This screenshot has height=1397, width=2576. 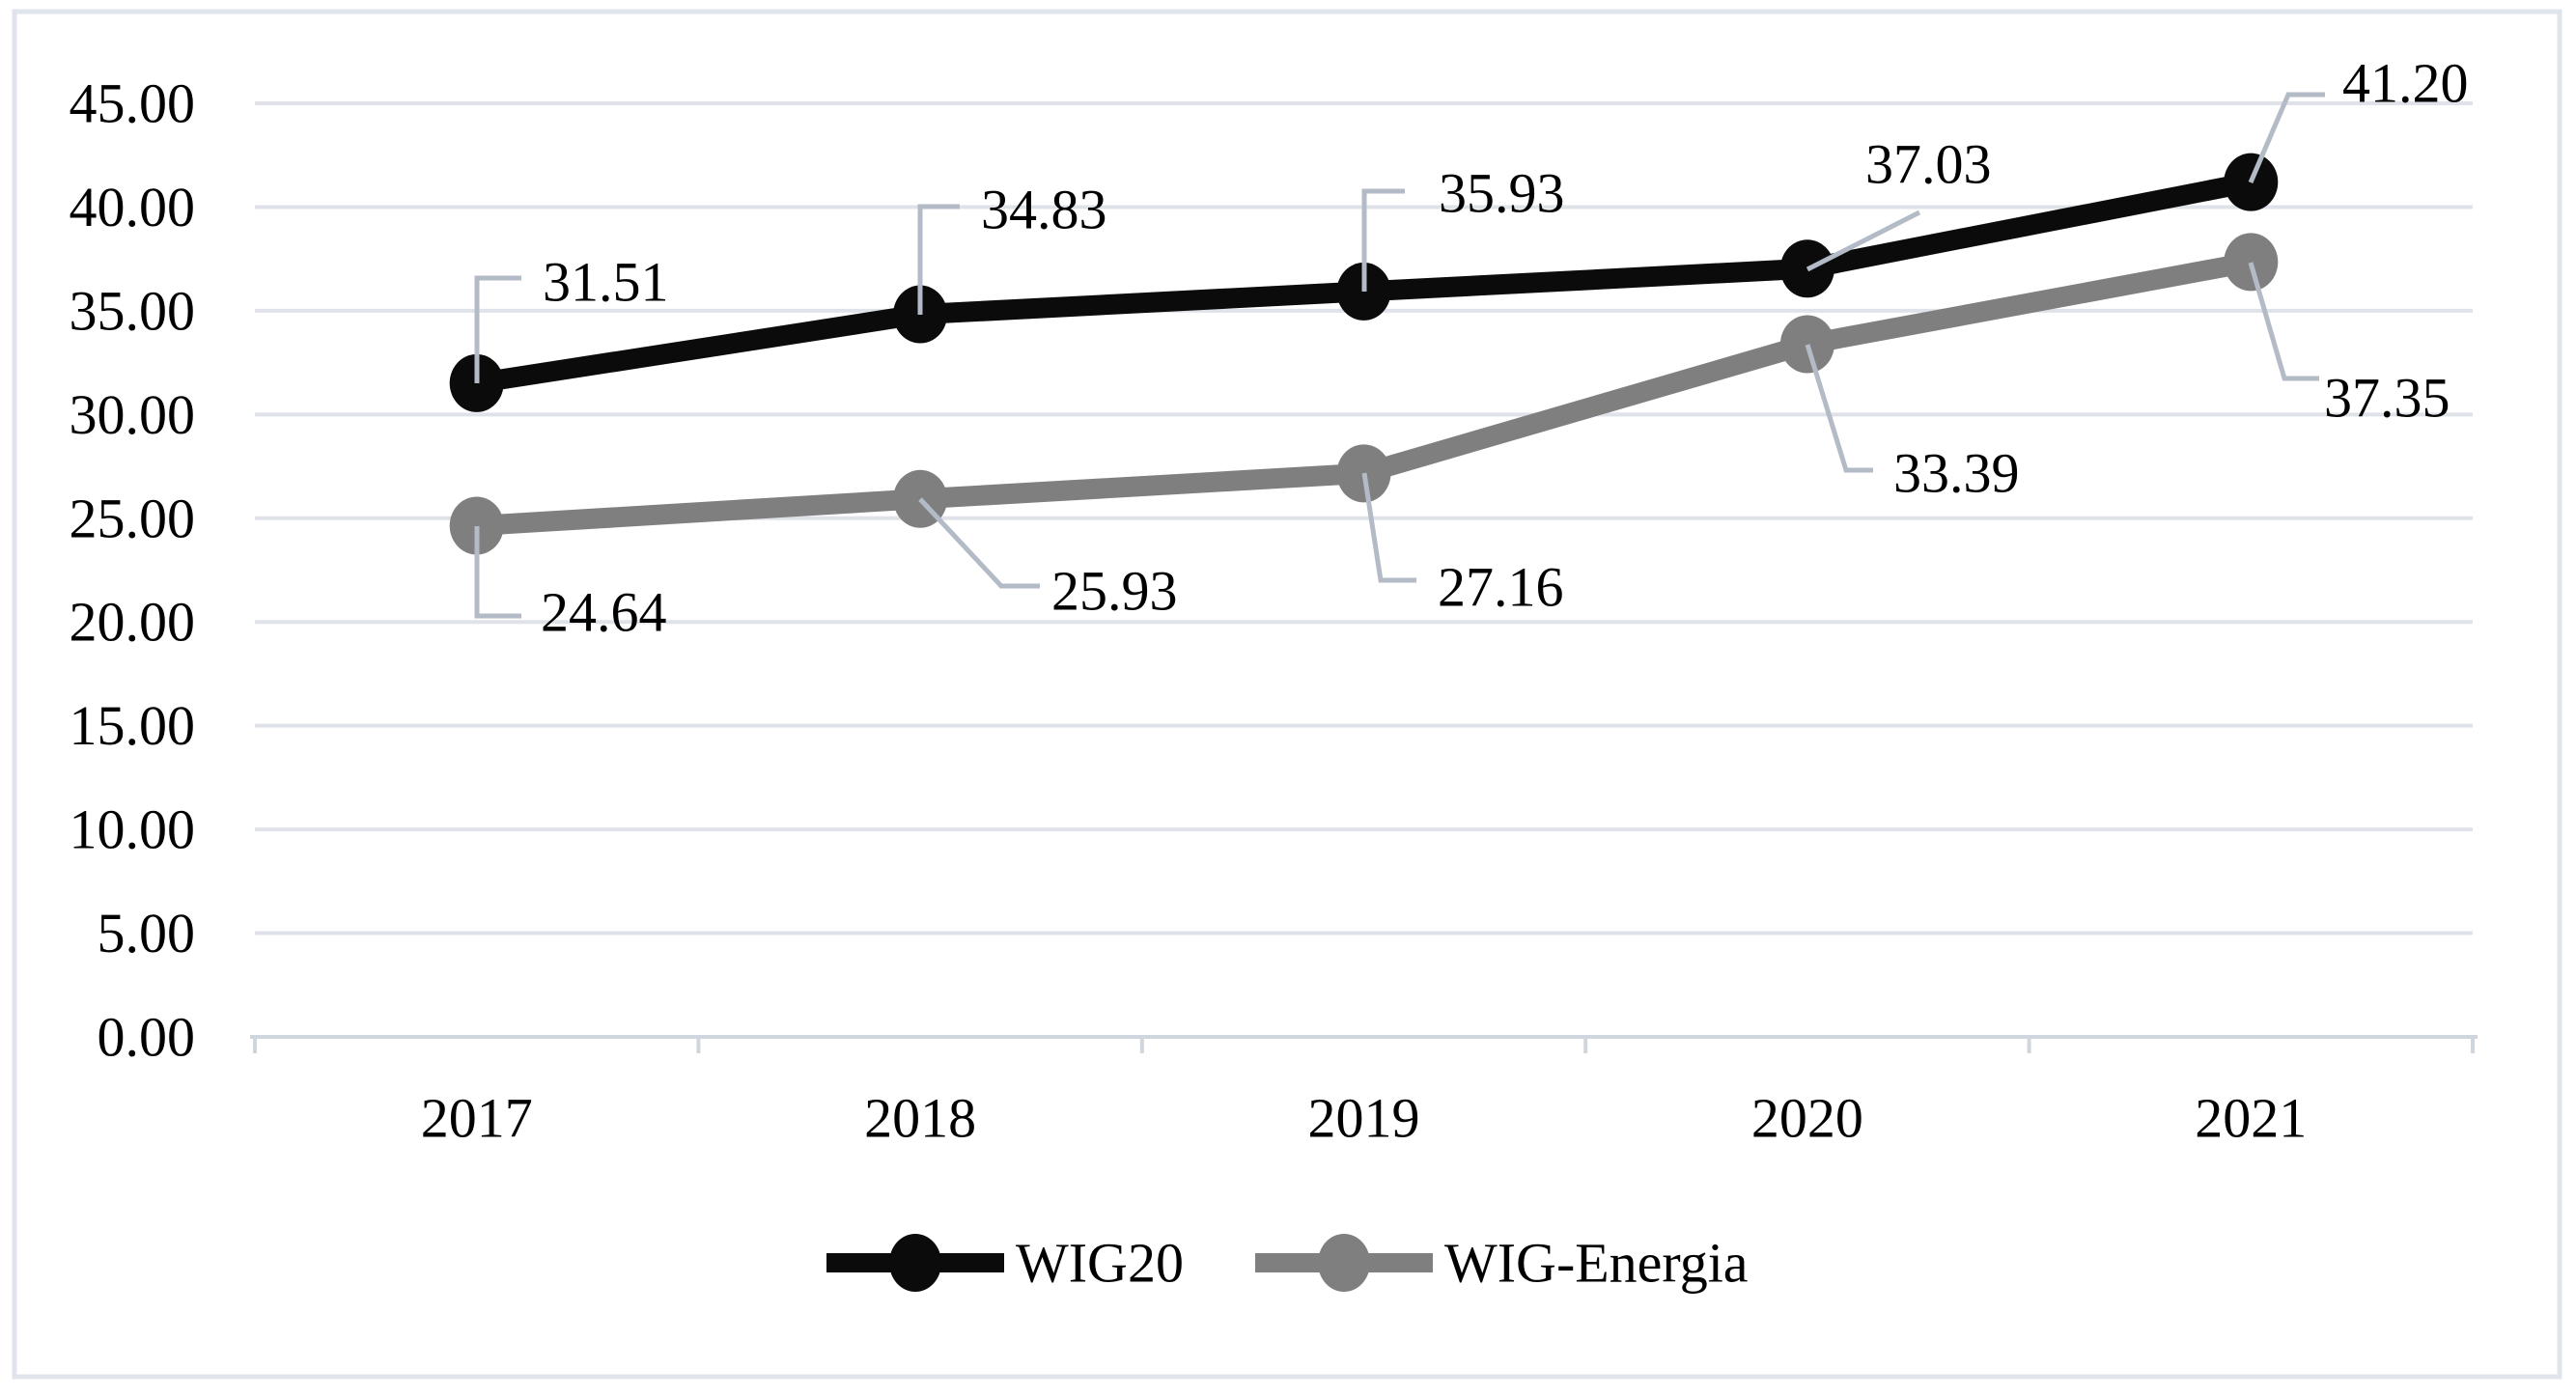 What do you see at coordinates (1597, 1263) in the screenshot?
I see `legend-label-wig-energia: WIG-Energia` at bounding box center [1597, 1263].